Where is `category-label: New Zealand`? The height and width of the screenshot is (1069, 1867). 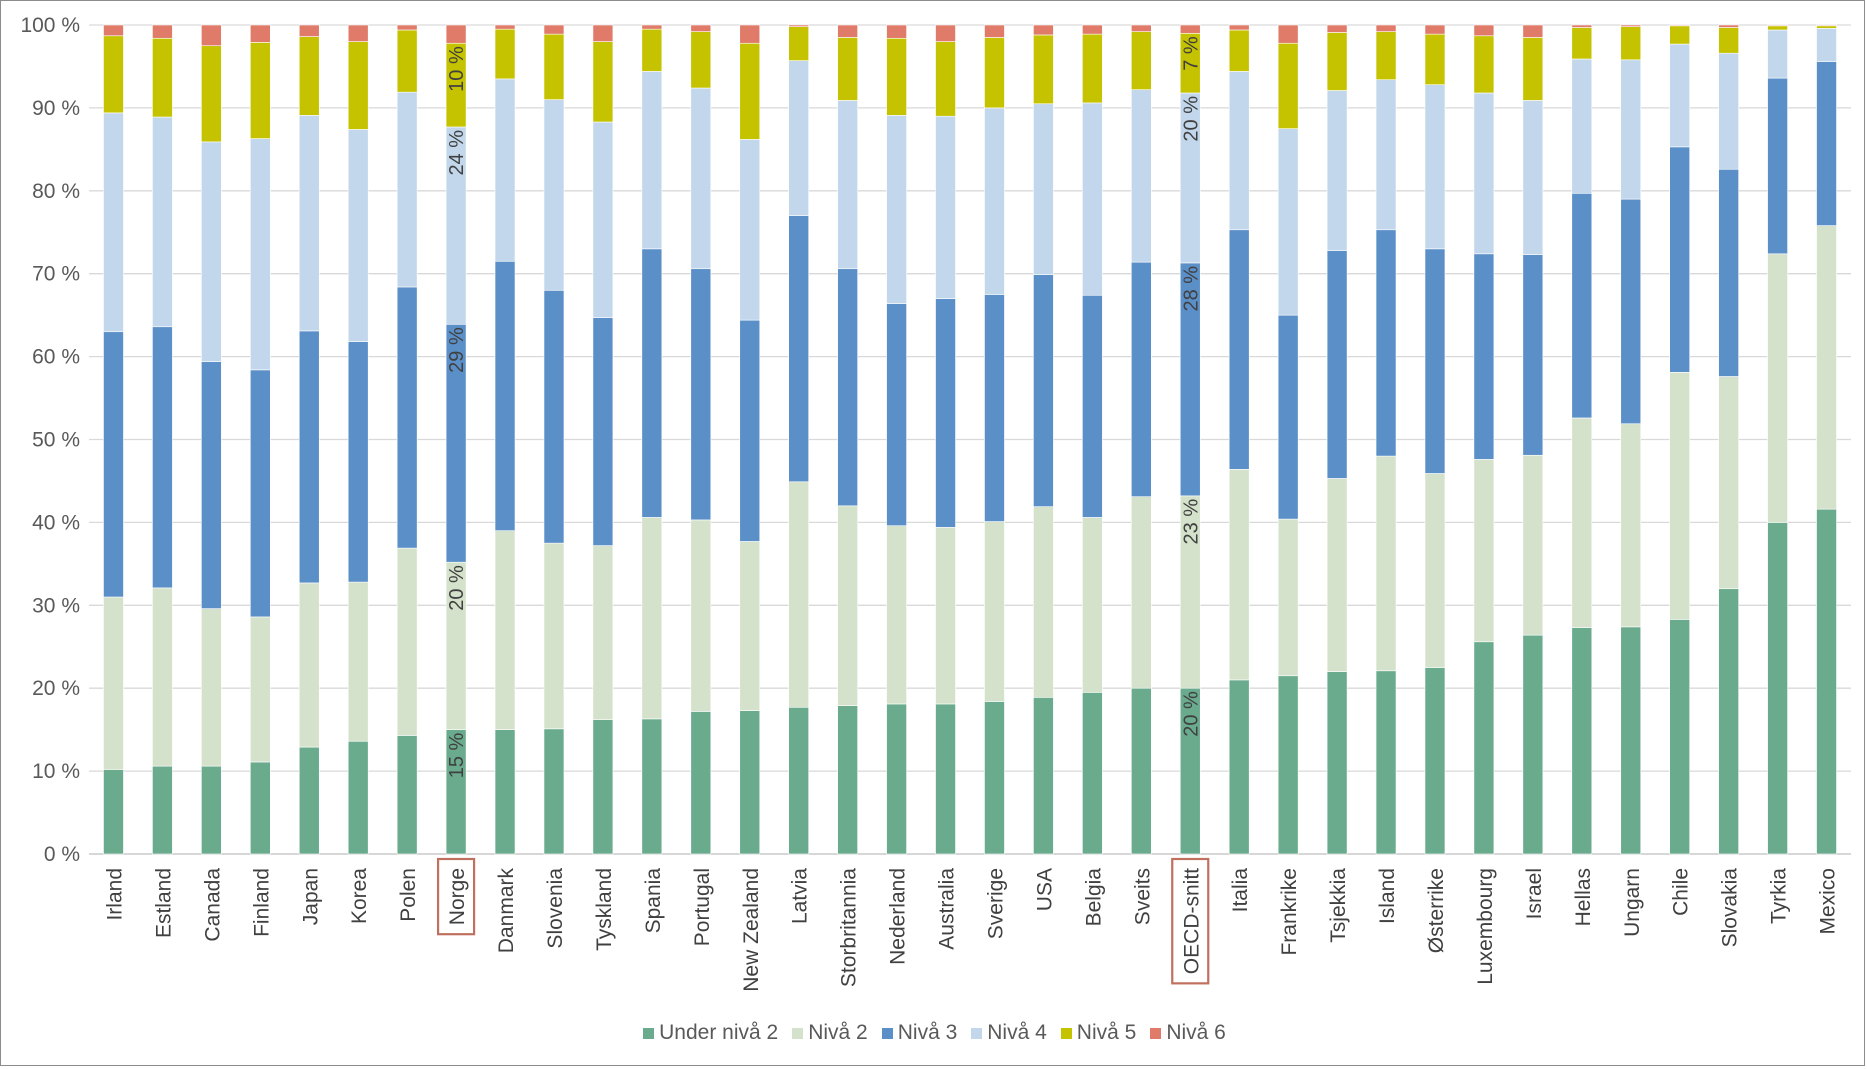
category-label: New Zealand is located at coordinates (751, 930).